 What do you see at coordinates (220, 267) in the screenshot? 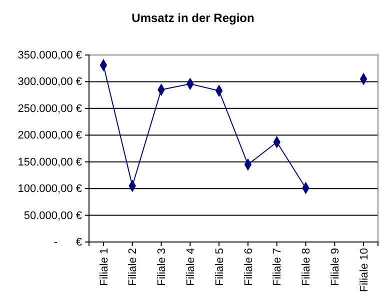
I see `x-tick-label: Filiale 5` at bounding box center [220, 267].